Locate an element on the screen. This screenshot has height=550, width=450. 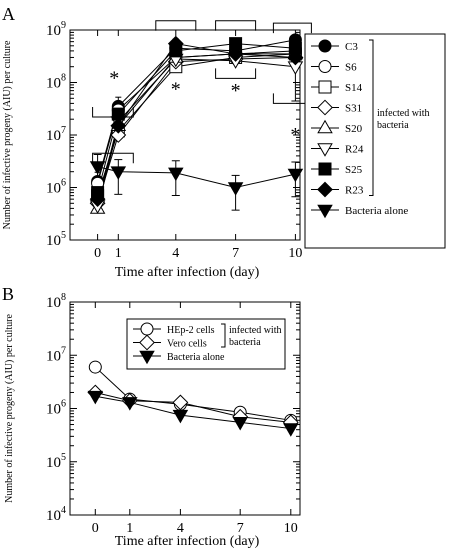
legend-label: S25 is located at coordinates (354, 170).